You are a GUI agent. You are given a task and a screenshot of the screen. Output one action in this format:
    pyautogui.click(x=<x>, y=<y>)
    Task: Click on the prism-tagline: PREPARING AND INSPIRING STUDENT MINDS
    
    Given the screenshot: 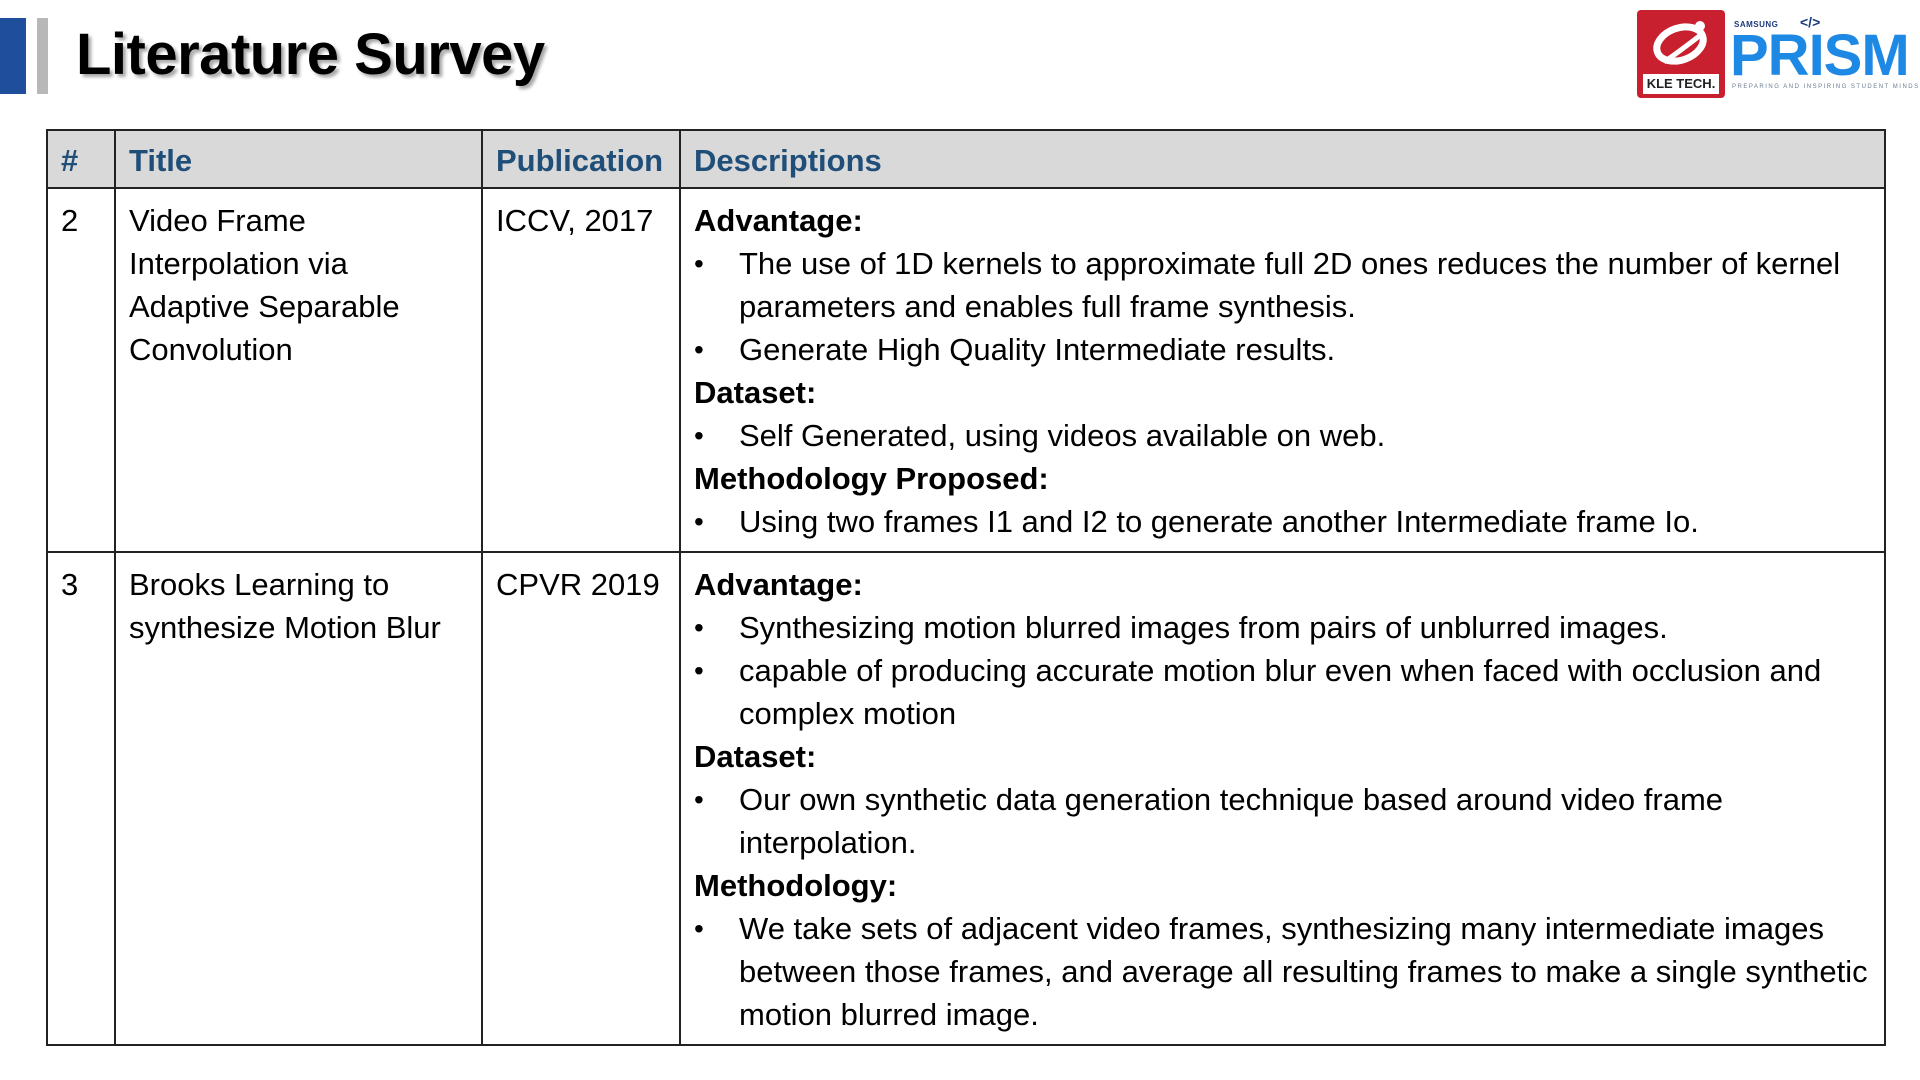 What is the action you would take?
    pyautogui.click(x=1826, y=87)
    